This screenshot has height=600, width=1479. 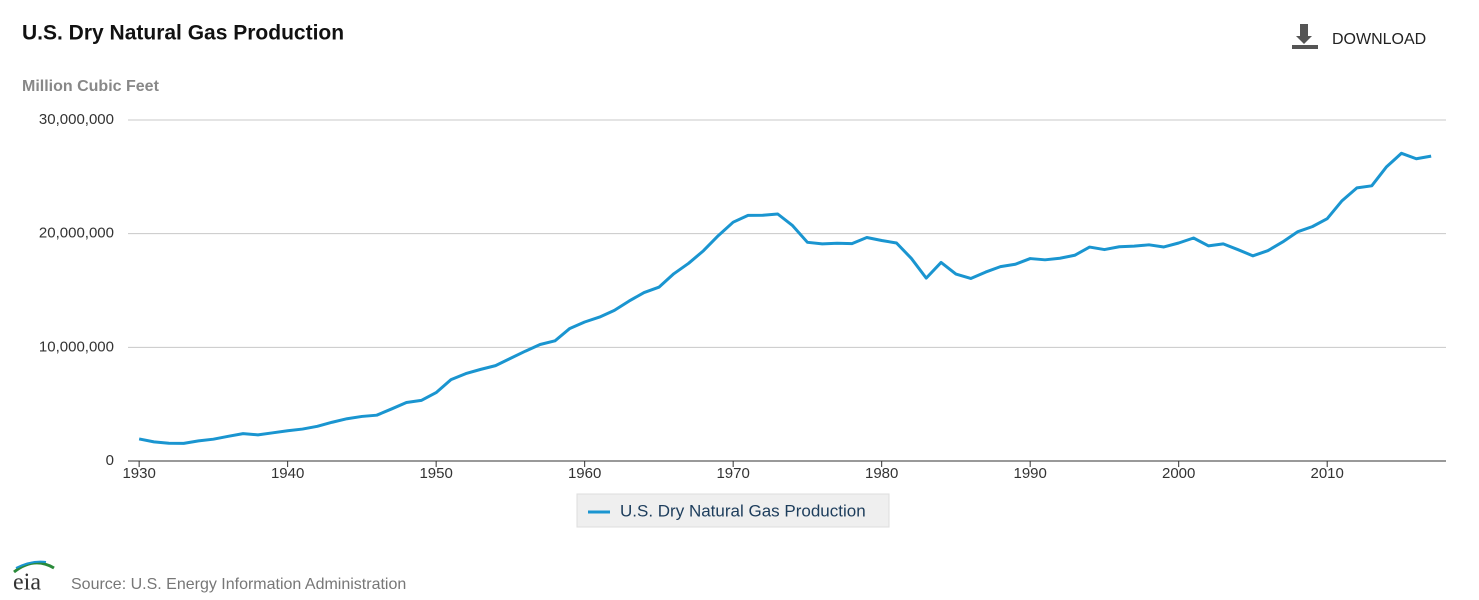 I want to click on logo-arc, so click(x=31, y=564).